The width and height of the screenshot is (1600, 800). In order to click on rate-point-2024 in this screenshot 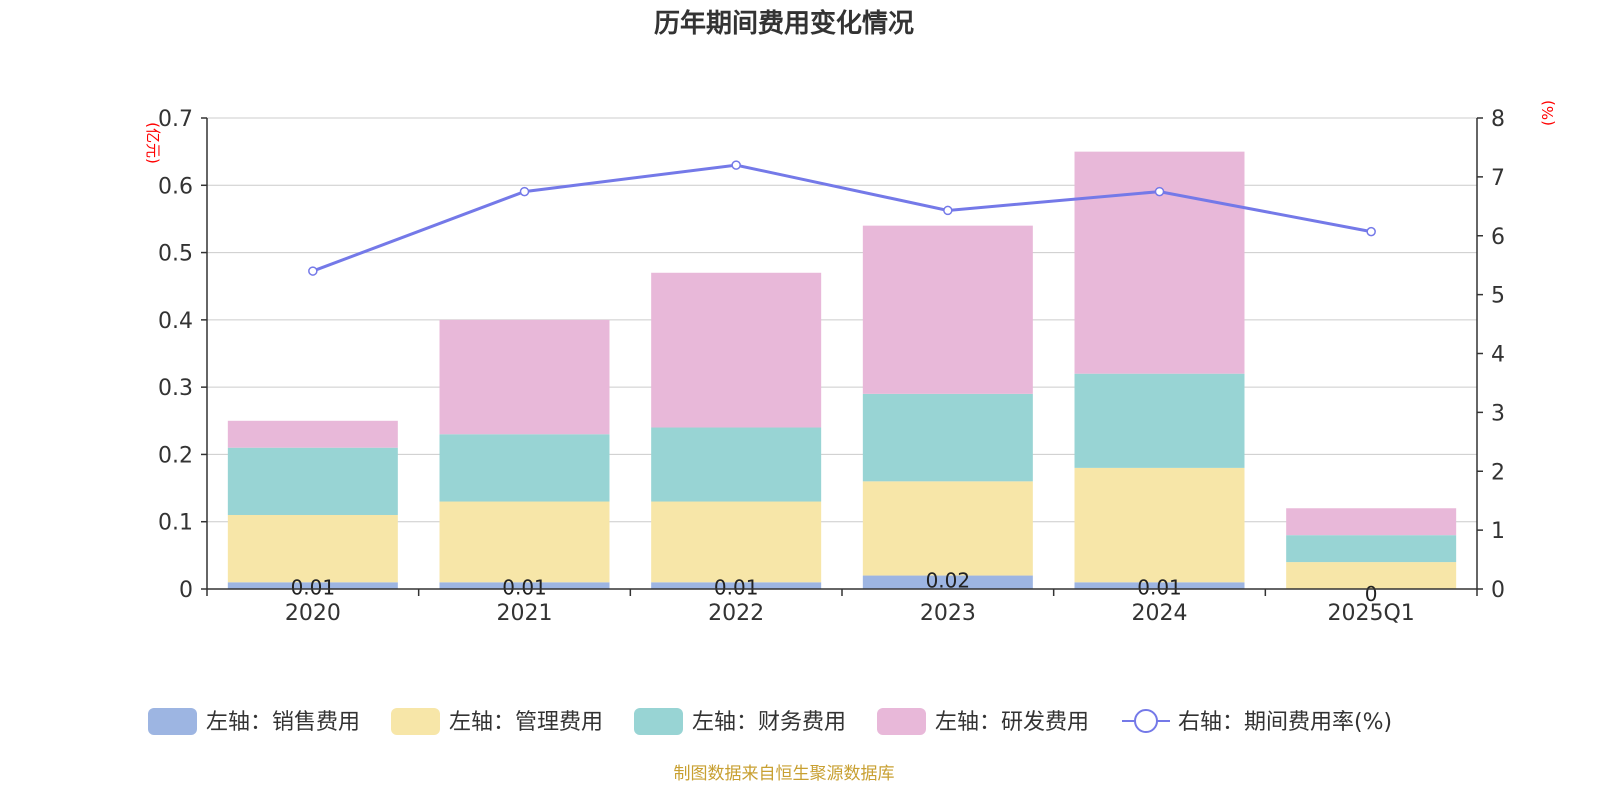, I will do `click(1159, 191)`.